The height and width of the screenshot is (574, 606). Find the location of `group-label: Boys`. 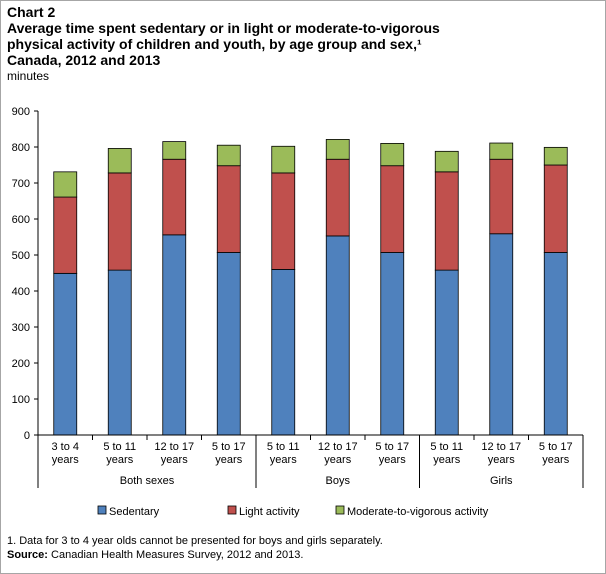

group-label: Boys is located at coordinates (338, 481).